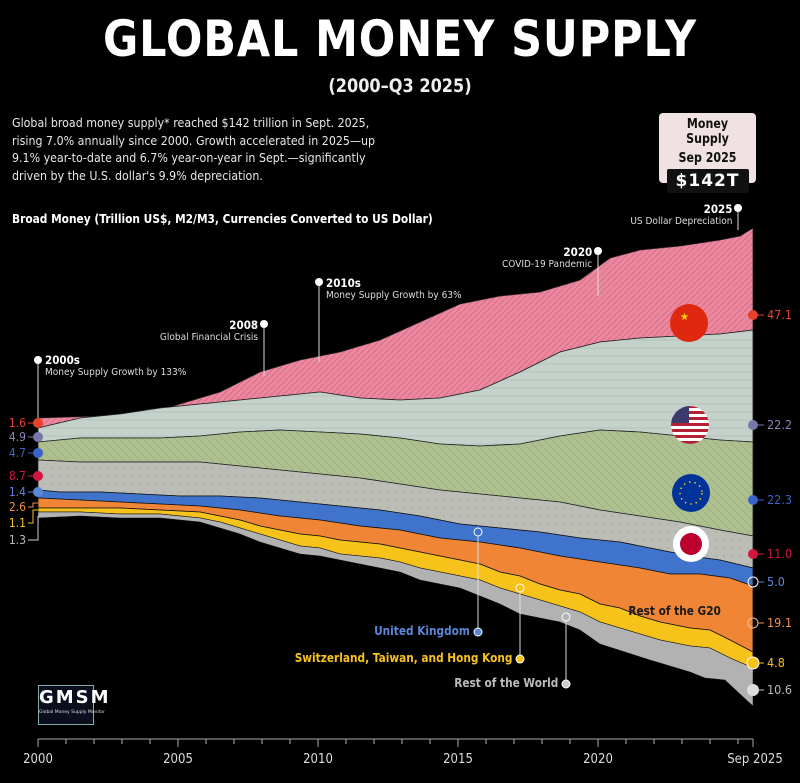 This screenshot has height=783, width=800. What do you see at coordinates (780, 553) in the screenshot?
I see `end-value-japan: 11.0` at bounding box center [780, 553].